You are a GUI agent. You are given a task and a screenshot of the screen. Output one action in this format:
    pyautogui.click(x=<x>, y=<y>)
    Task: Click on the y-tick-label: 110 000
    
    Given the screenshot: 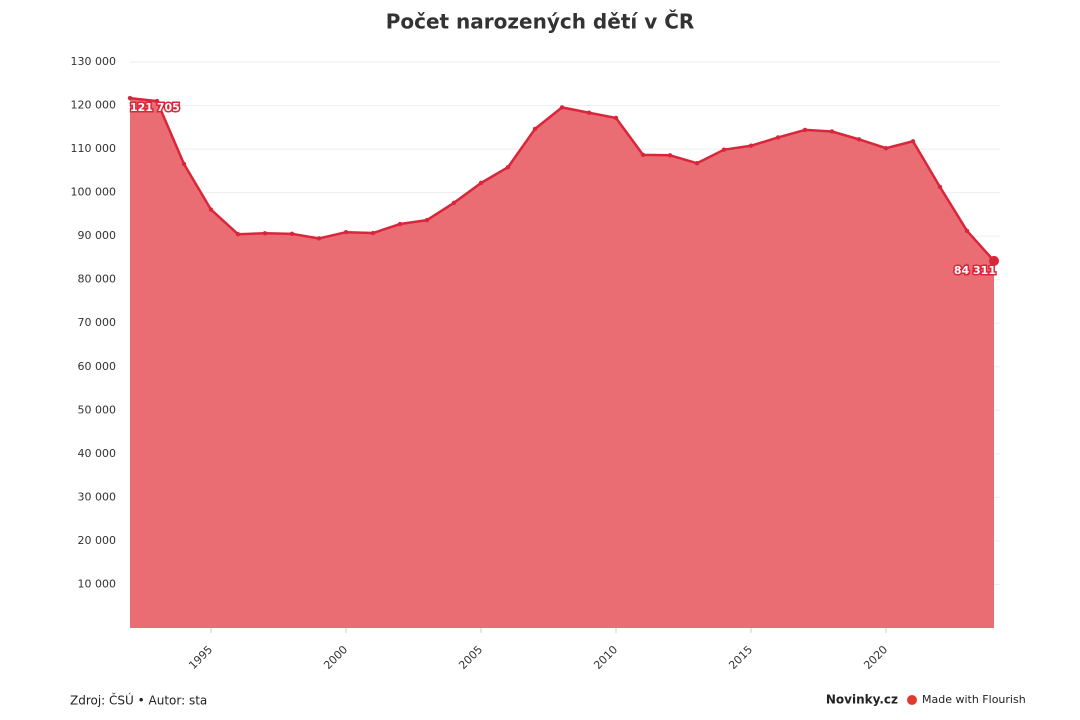 What is the action you would take?
    pyautogui.click(x=94, y=148)
    